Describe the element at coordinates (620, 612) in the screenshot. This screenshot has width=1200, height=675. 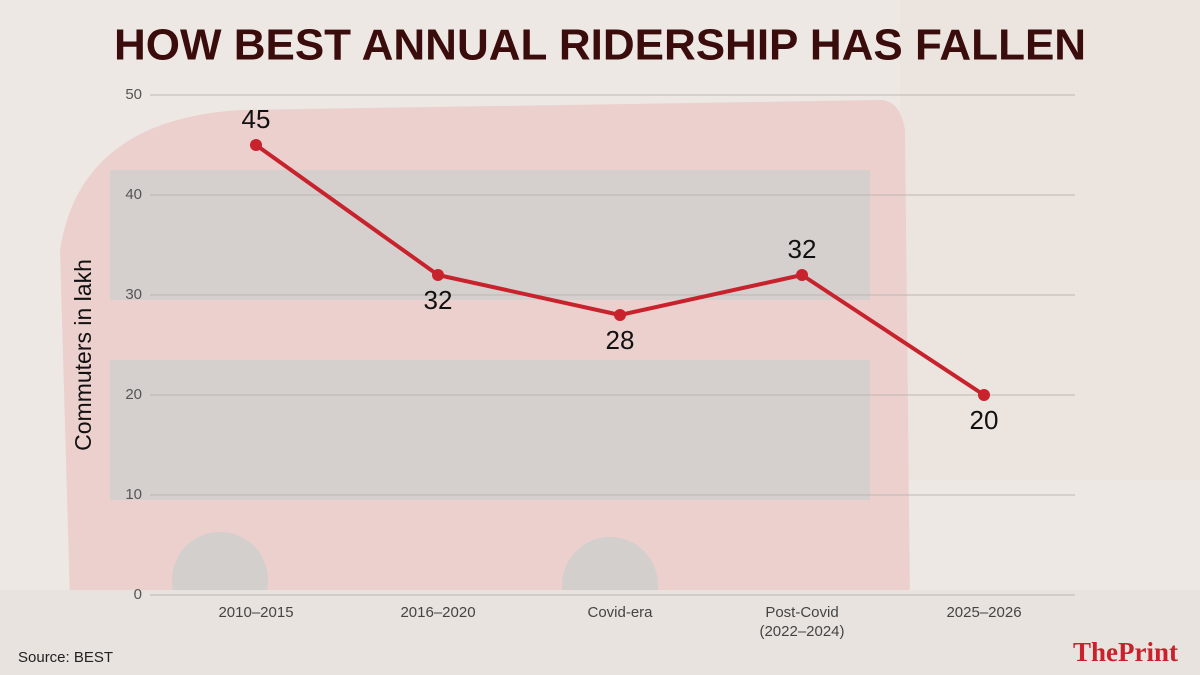
I see `x-tick-label: Covid-era` at that location.